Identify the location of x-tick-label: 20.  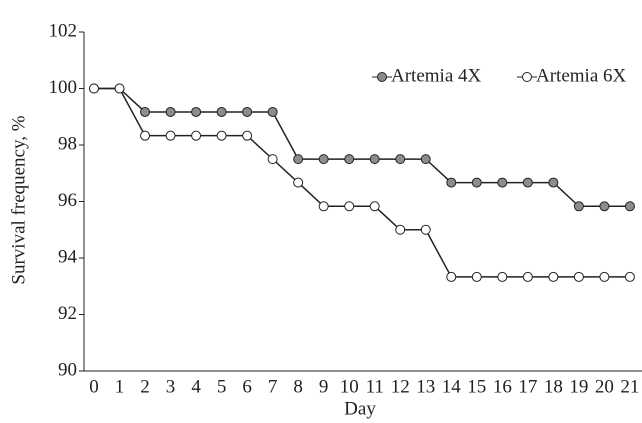
(604, 386).